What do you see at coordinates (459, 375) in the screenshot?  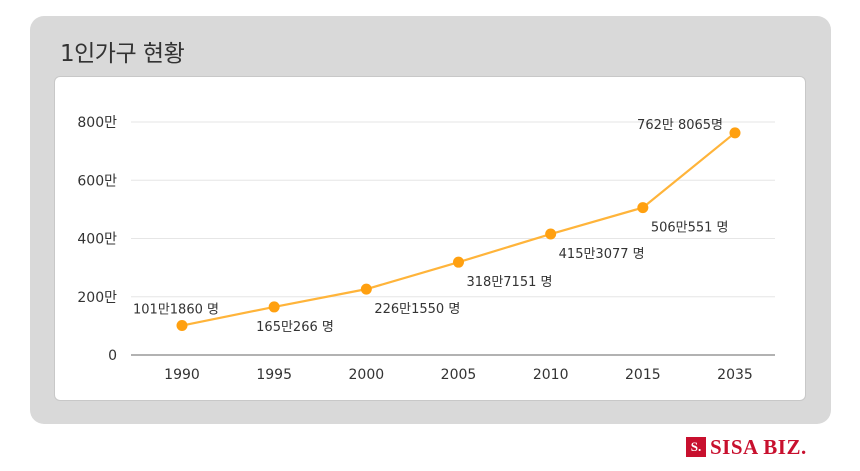 I see `x-tick-label: 2005` at bounding box center [459, 375].